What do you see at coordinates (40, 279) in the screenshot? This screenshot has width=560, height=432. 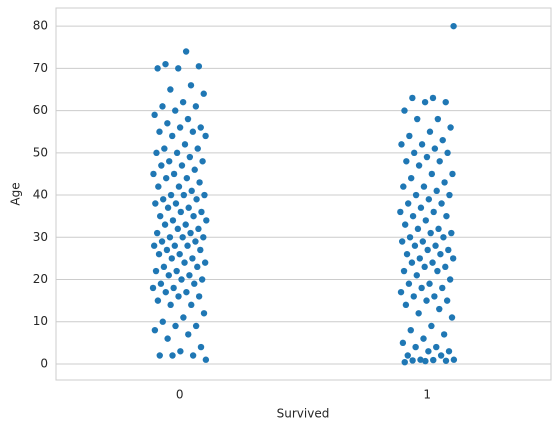 I see `y-tick-label: 20` at bounding box center [40, 279].